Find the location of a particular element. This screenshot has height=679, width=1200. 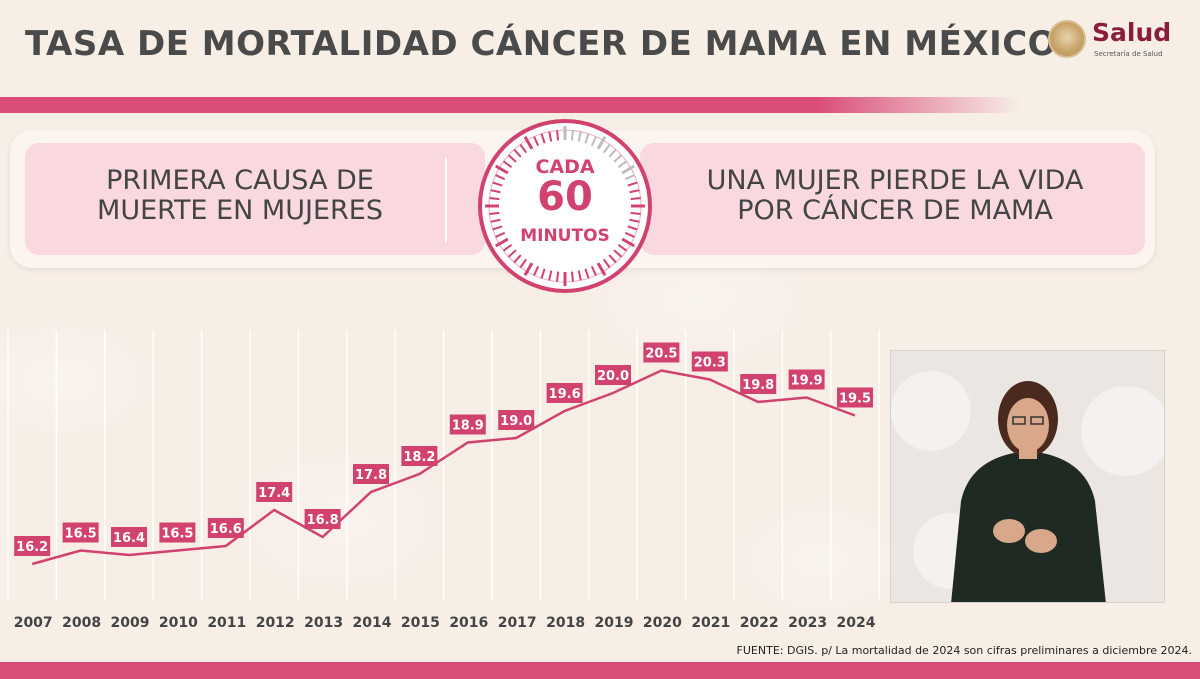

data-label: 16.4 is located at coordinates (129, 538).